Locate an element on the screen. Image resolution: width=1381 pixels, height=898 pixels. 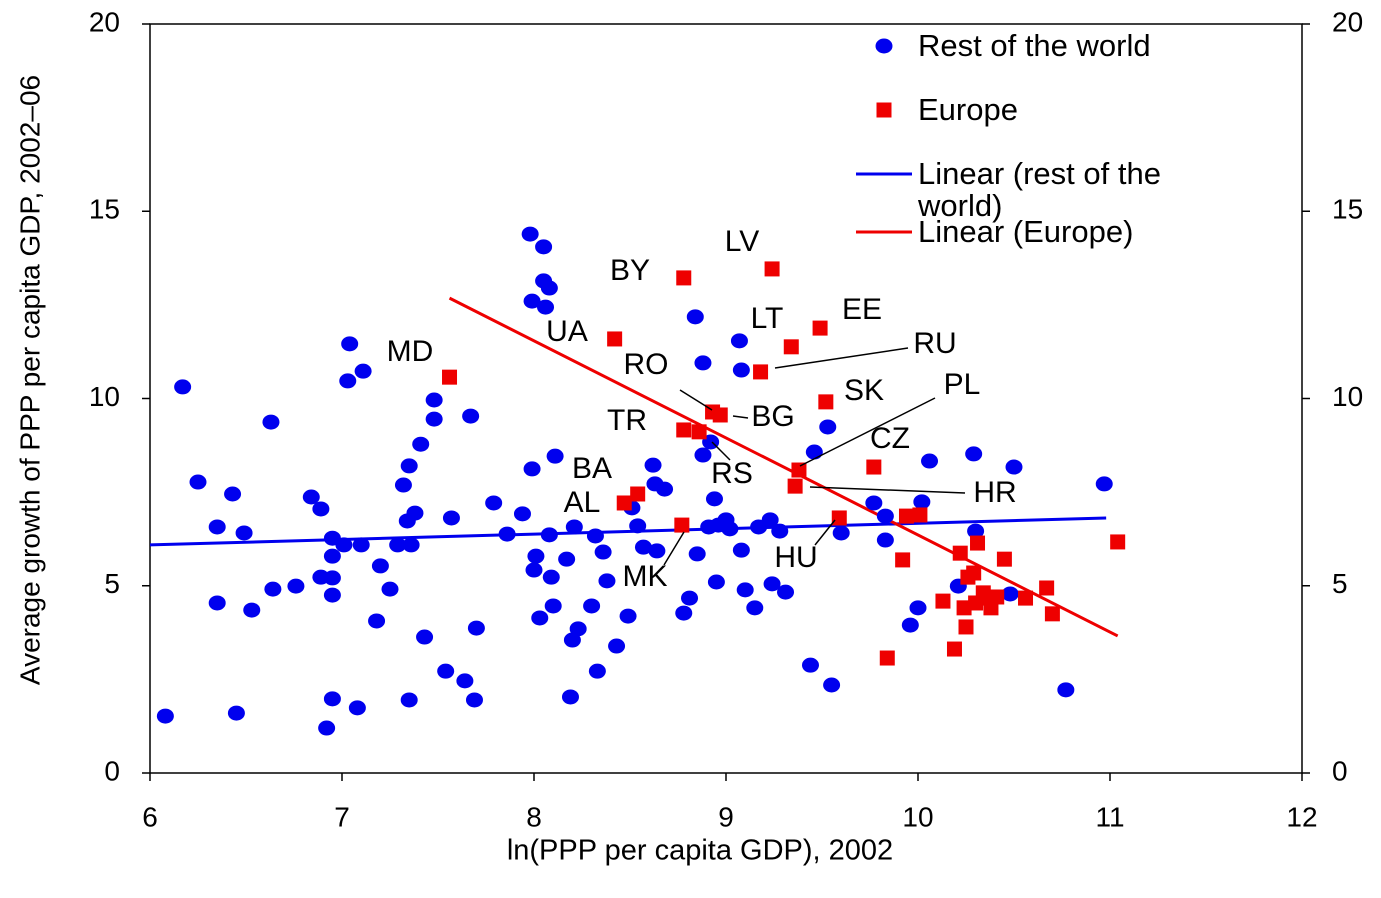
annotation: UA is located at coordinates (567, 331).